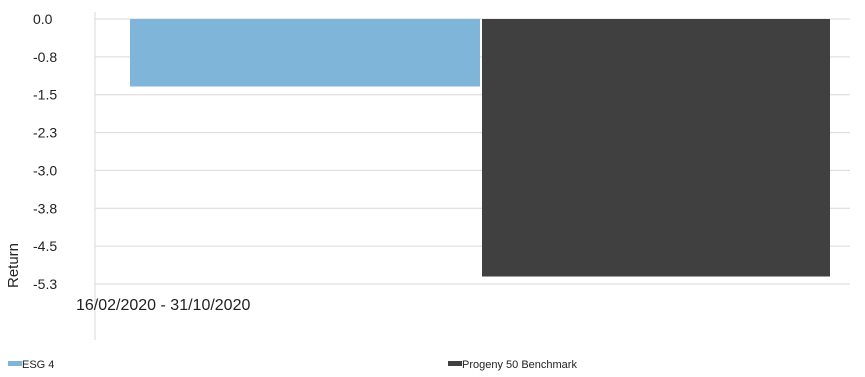 This screenshot has height=377, width=865. Describe the element at coordinates (43, 19) in the screenshot. I see `y-tick-label: 0.0` at that location.